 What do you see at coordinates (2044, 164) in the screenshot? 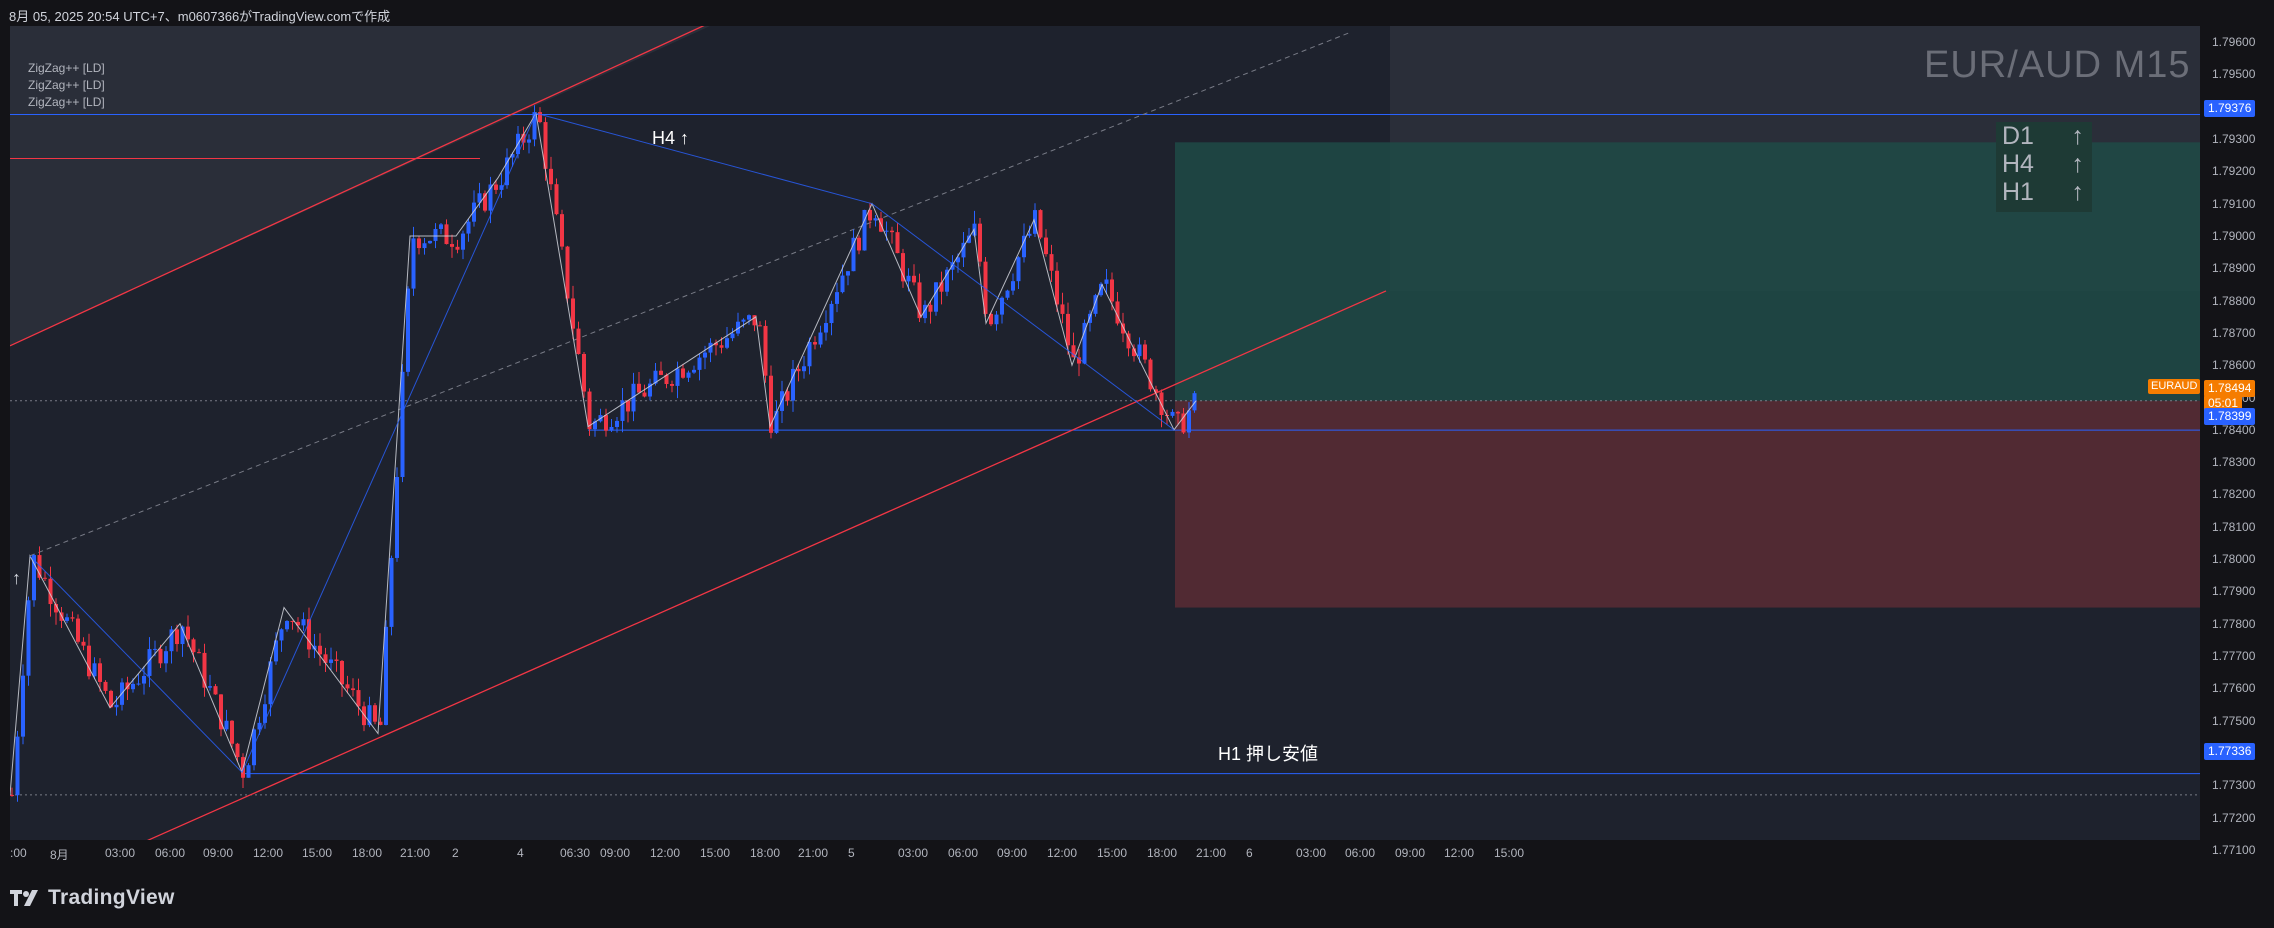
I see `trend-row-h4: H4 ↑` at bounding box center [2044, 164].